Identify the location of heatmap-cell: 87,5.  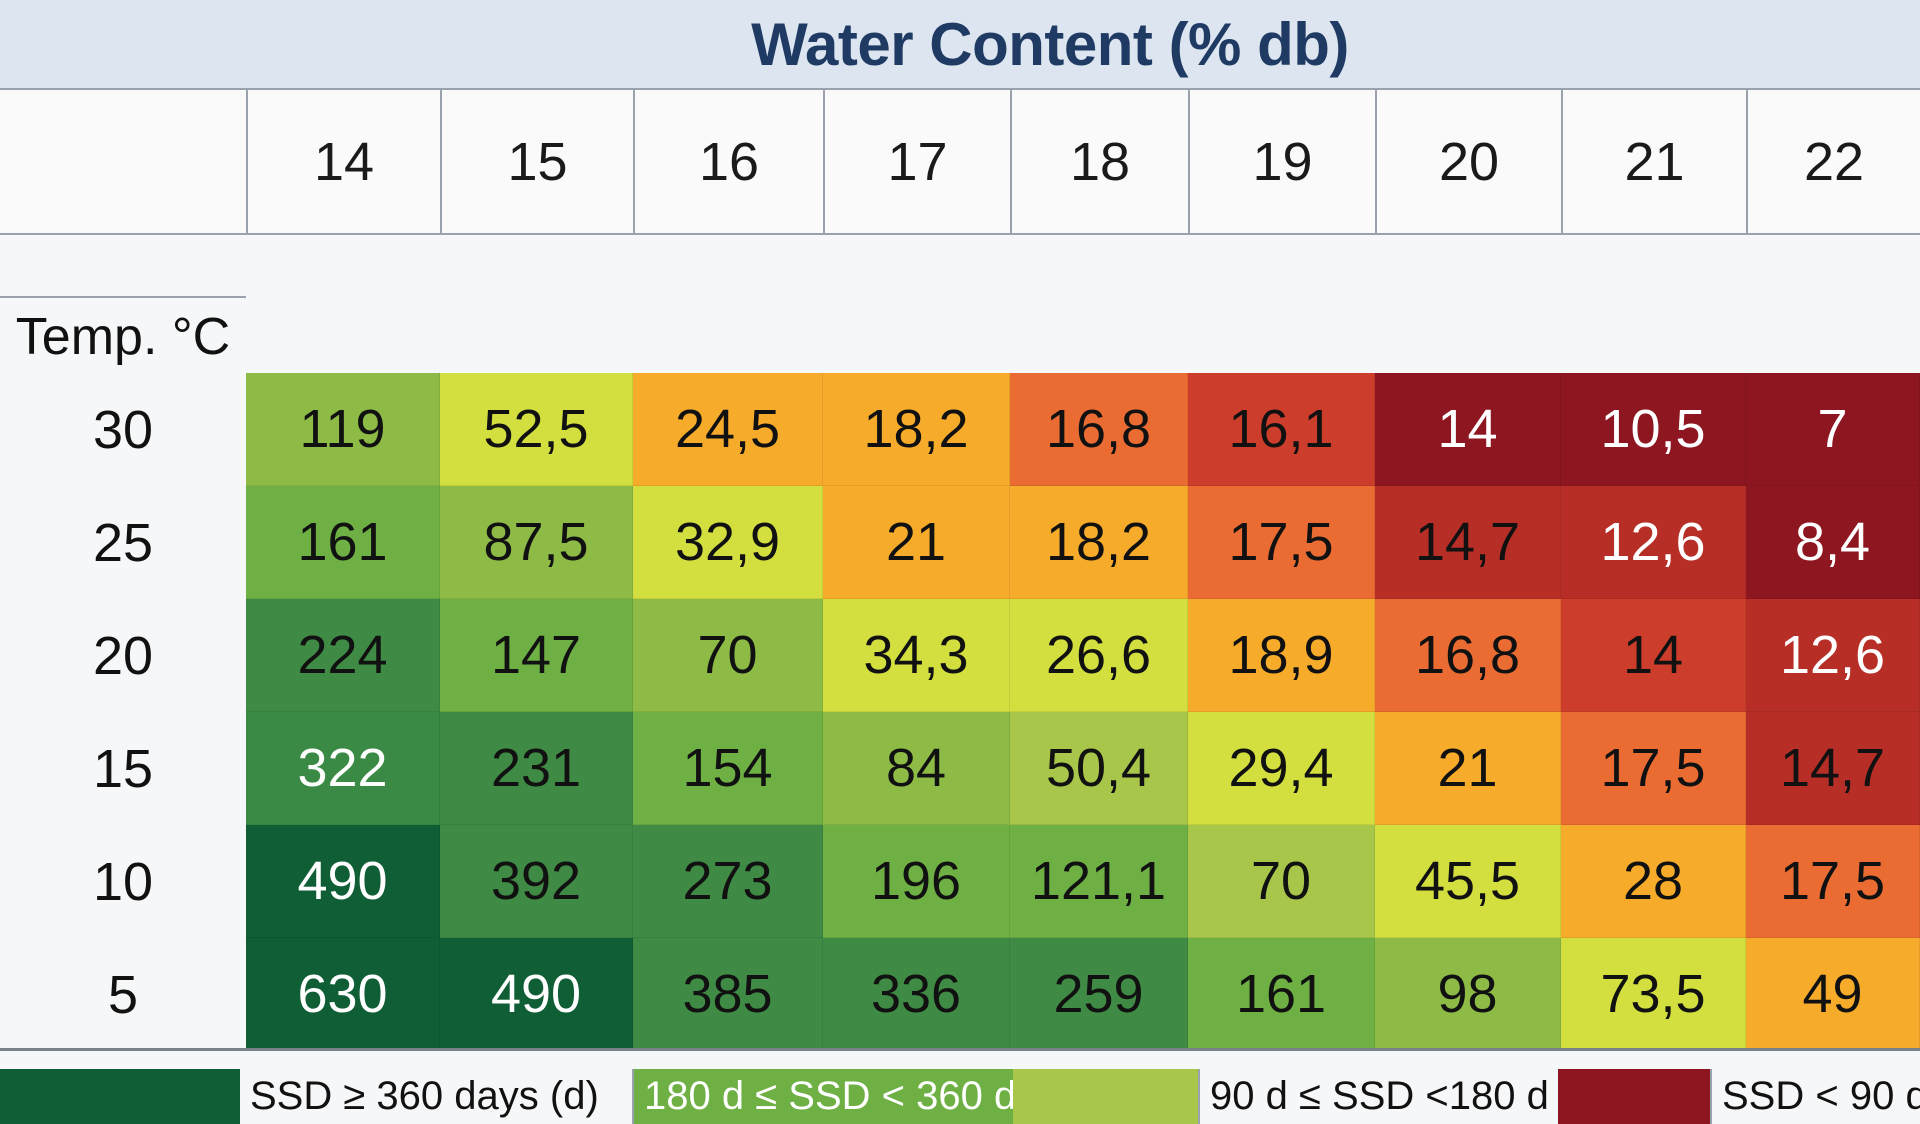
(536, 542).